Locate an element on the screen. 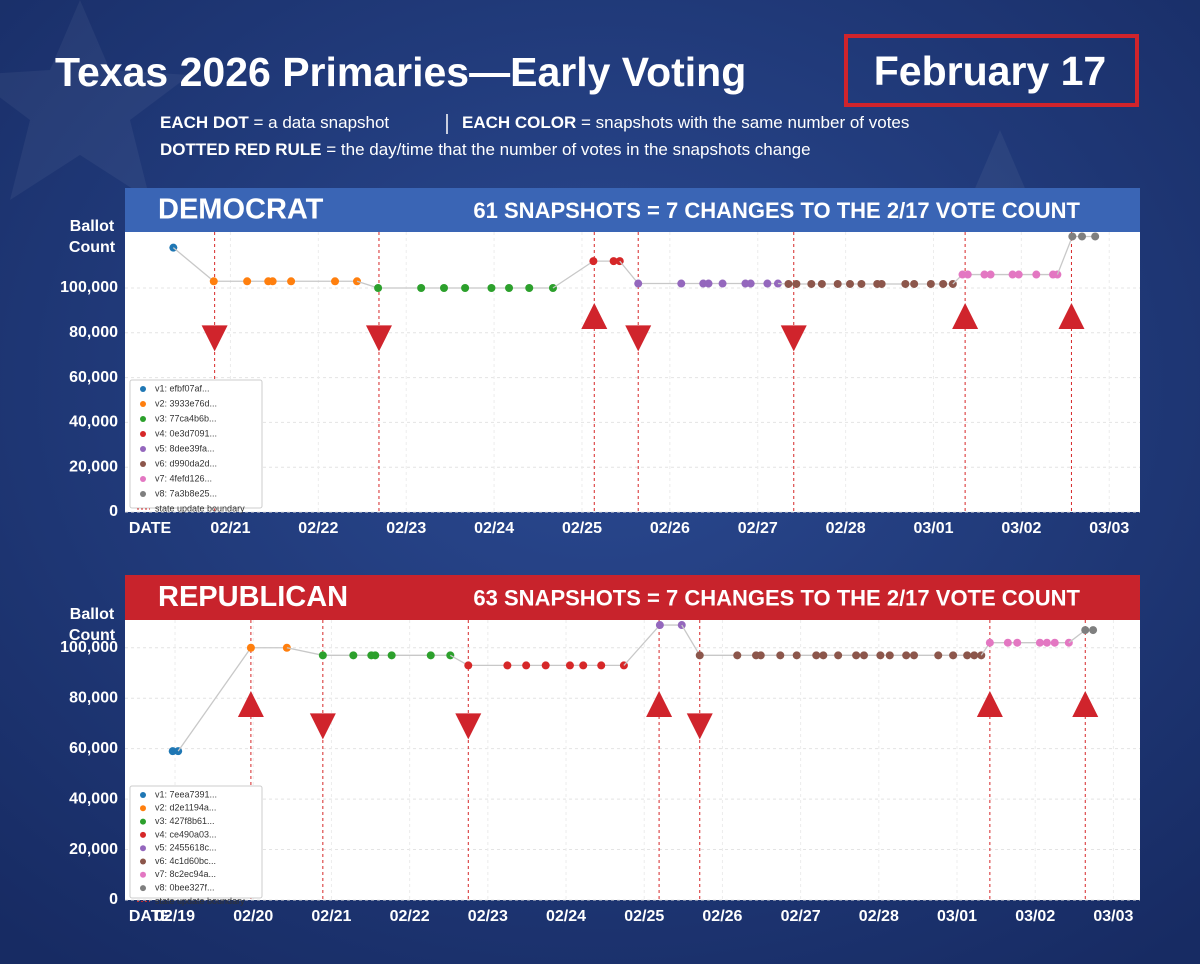 The image size is (1200, 964). y-tick-label: 80,000 is located at coordinates (93, 332).